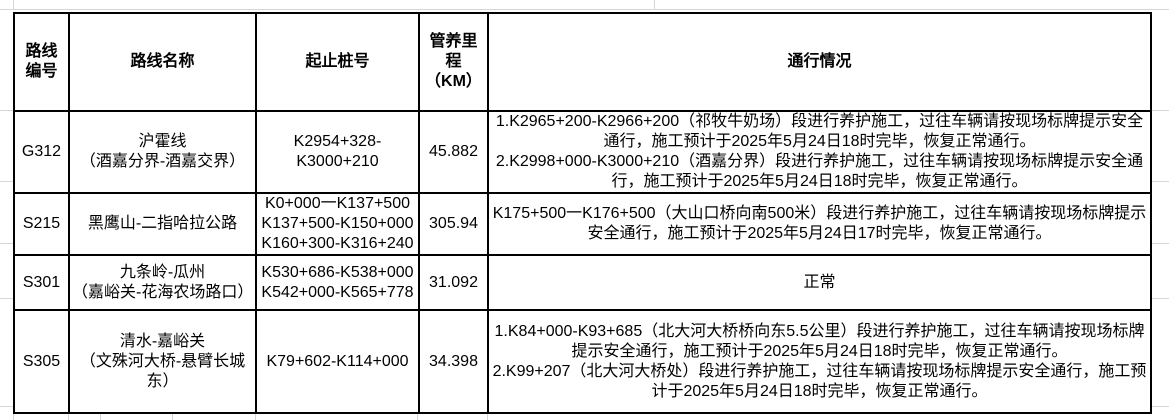 This screenshot has width=1169, height=420. I want to click on gridline-left-row1, so click(6, 110).